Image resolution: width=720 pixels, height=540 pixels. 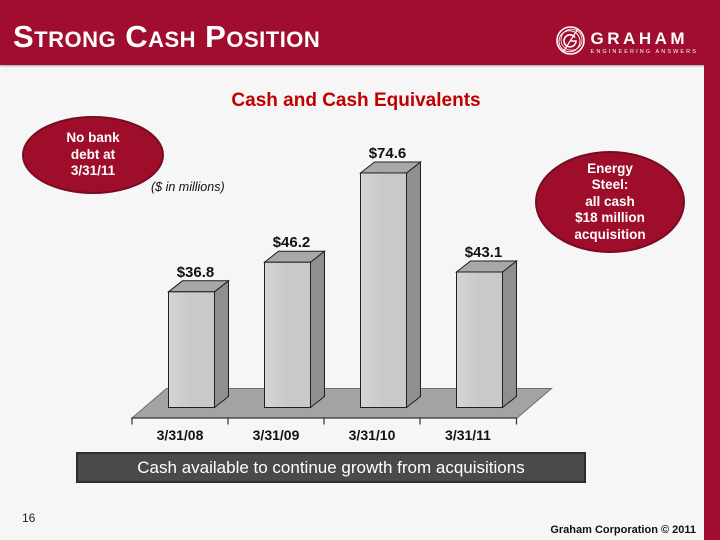 What do you see at coordinates (610, 168) in the screenshot?
I see `callout-line: Energy` at bounding box center [610, 168].